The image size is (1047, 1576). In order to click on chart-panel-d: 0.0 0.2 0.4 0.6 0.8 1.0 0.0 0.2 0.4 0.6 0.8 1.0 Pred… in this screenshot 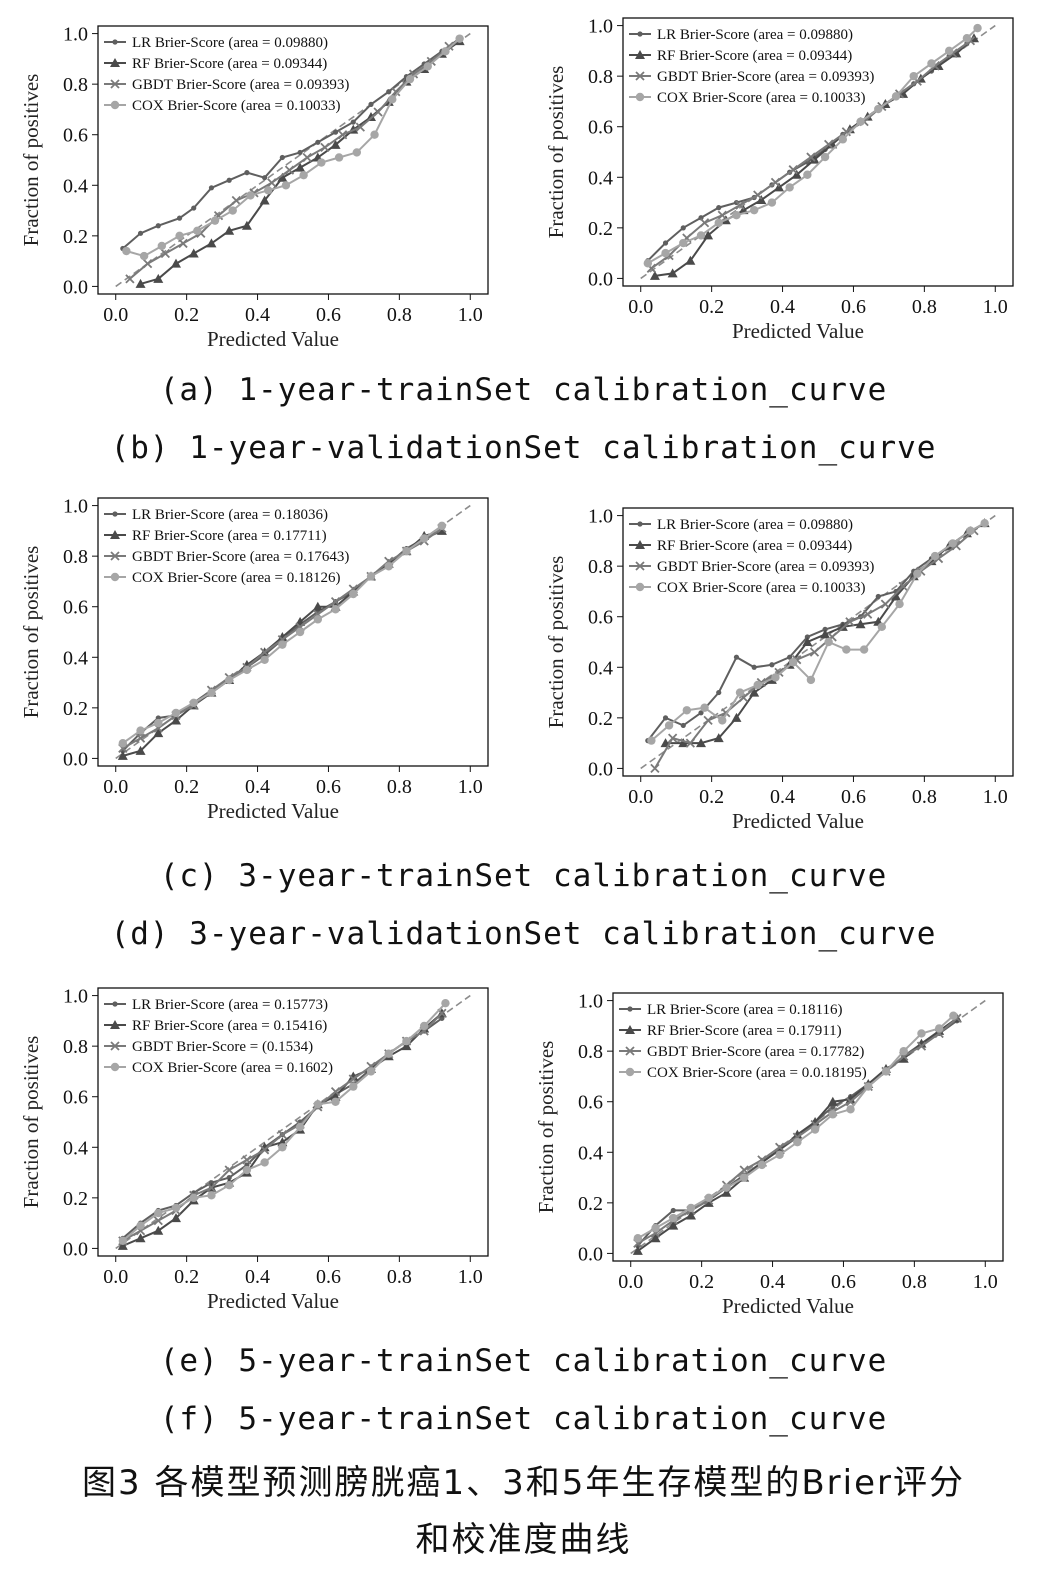, I will do `click(779, 669)`.